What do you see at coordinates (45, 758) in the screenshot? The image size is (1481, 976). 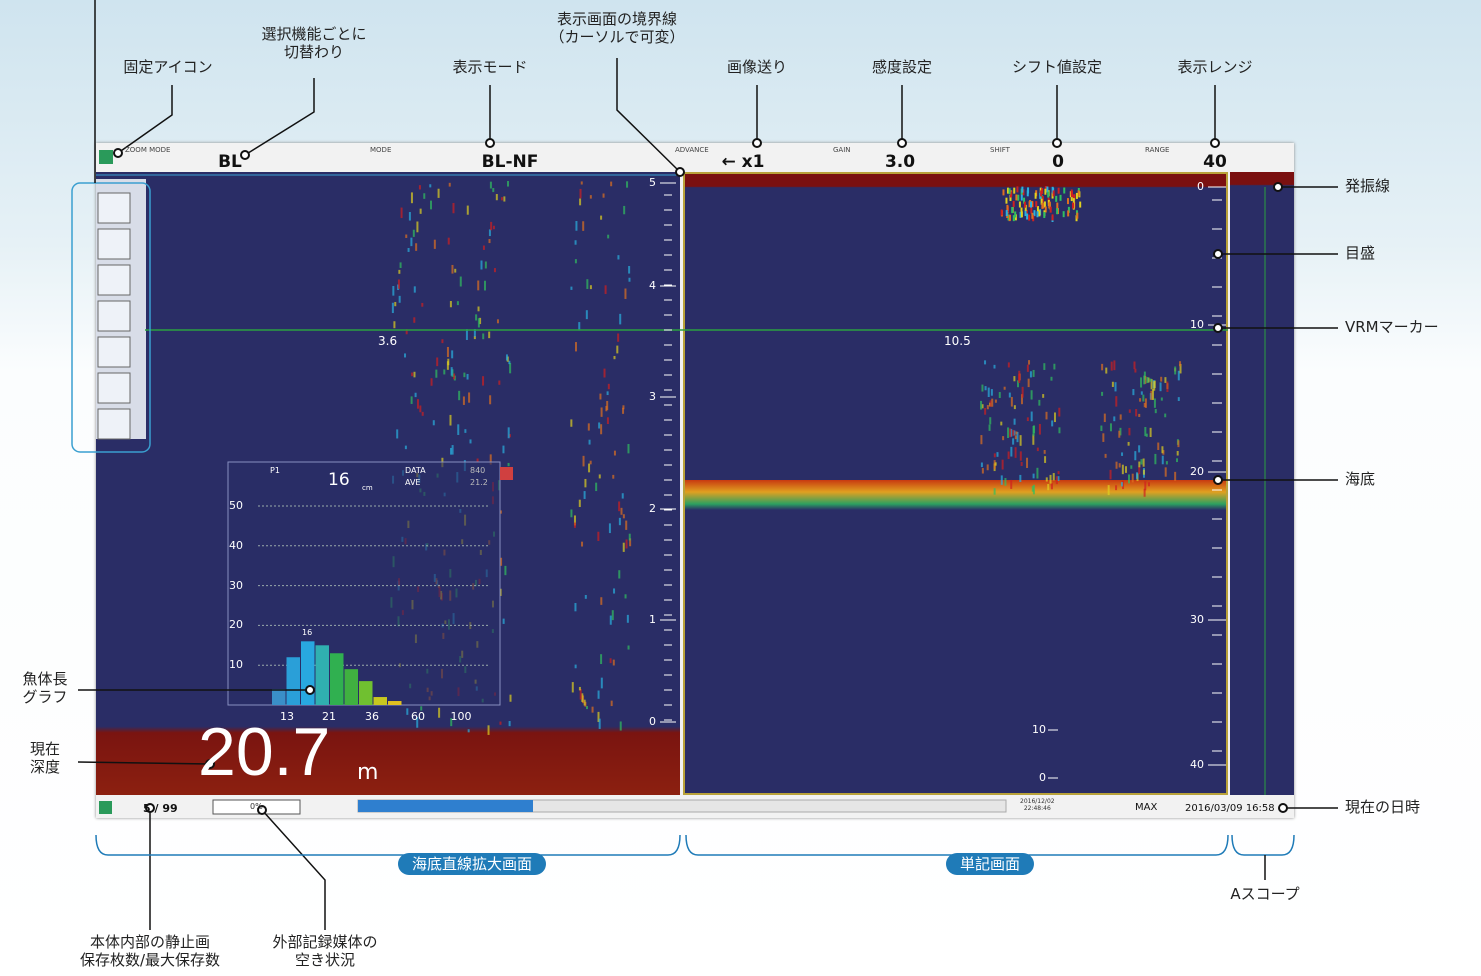 I see `annotation: 現在 深度` at bounding box center [45, 758].